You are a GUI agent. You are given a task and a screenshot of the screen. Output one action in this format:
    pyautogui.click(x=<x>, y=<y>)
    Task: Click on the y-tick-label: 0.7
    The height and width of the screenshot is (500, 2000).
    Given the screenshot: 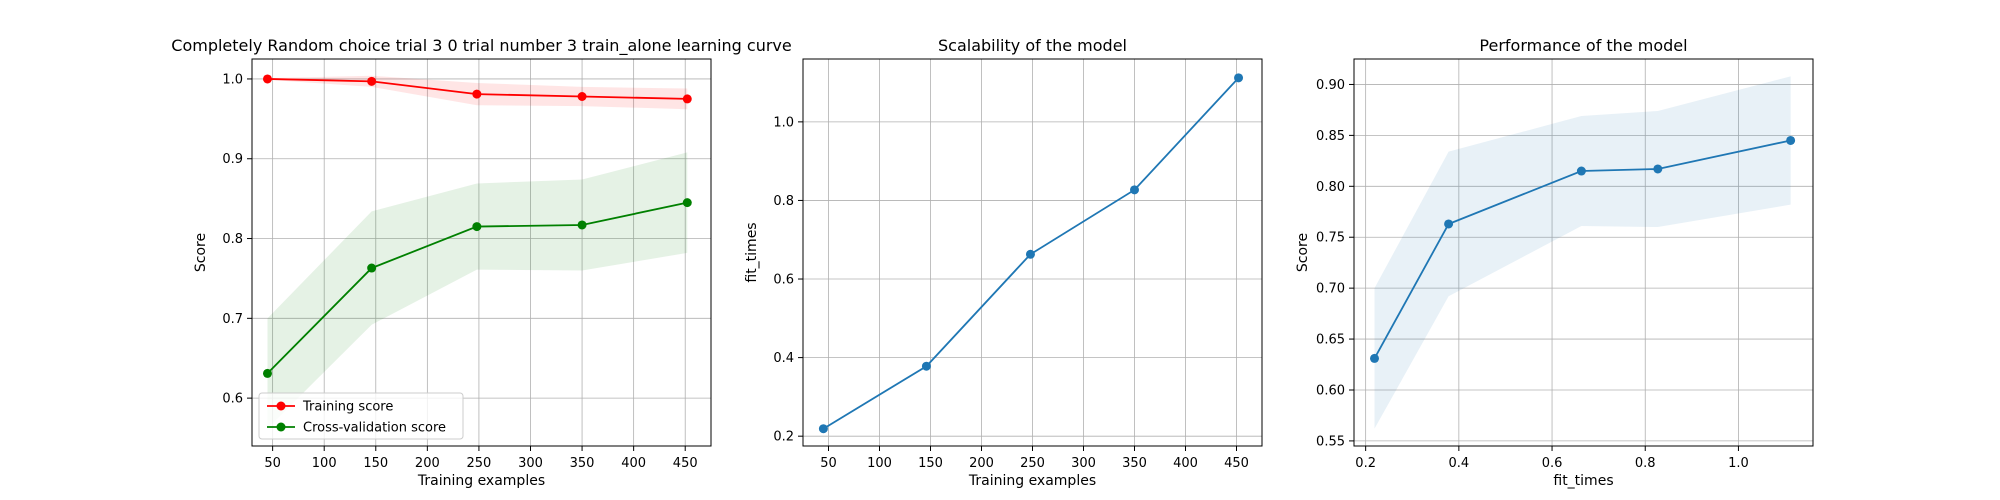 What is the action you would take?
    pyautogui.click(x=232, y=319)
    